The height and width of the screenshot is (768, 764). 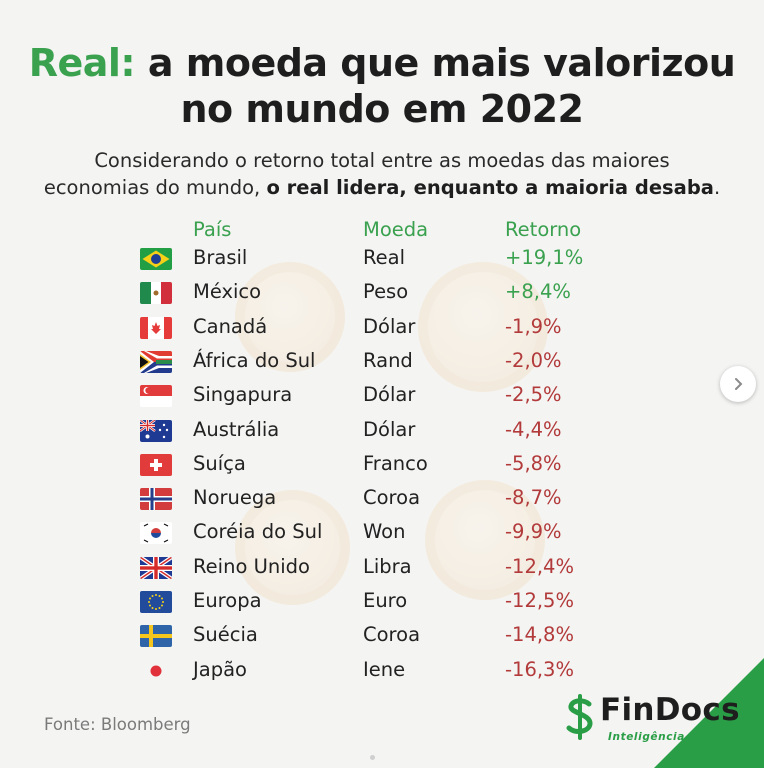 I want to click on carousel-dot, so click(x=372, y=757).